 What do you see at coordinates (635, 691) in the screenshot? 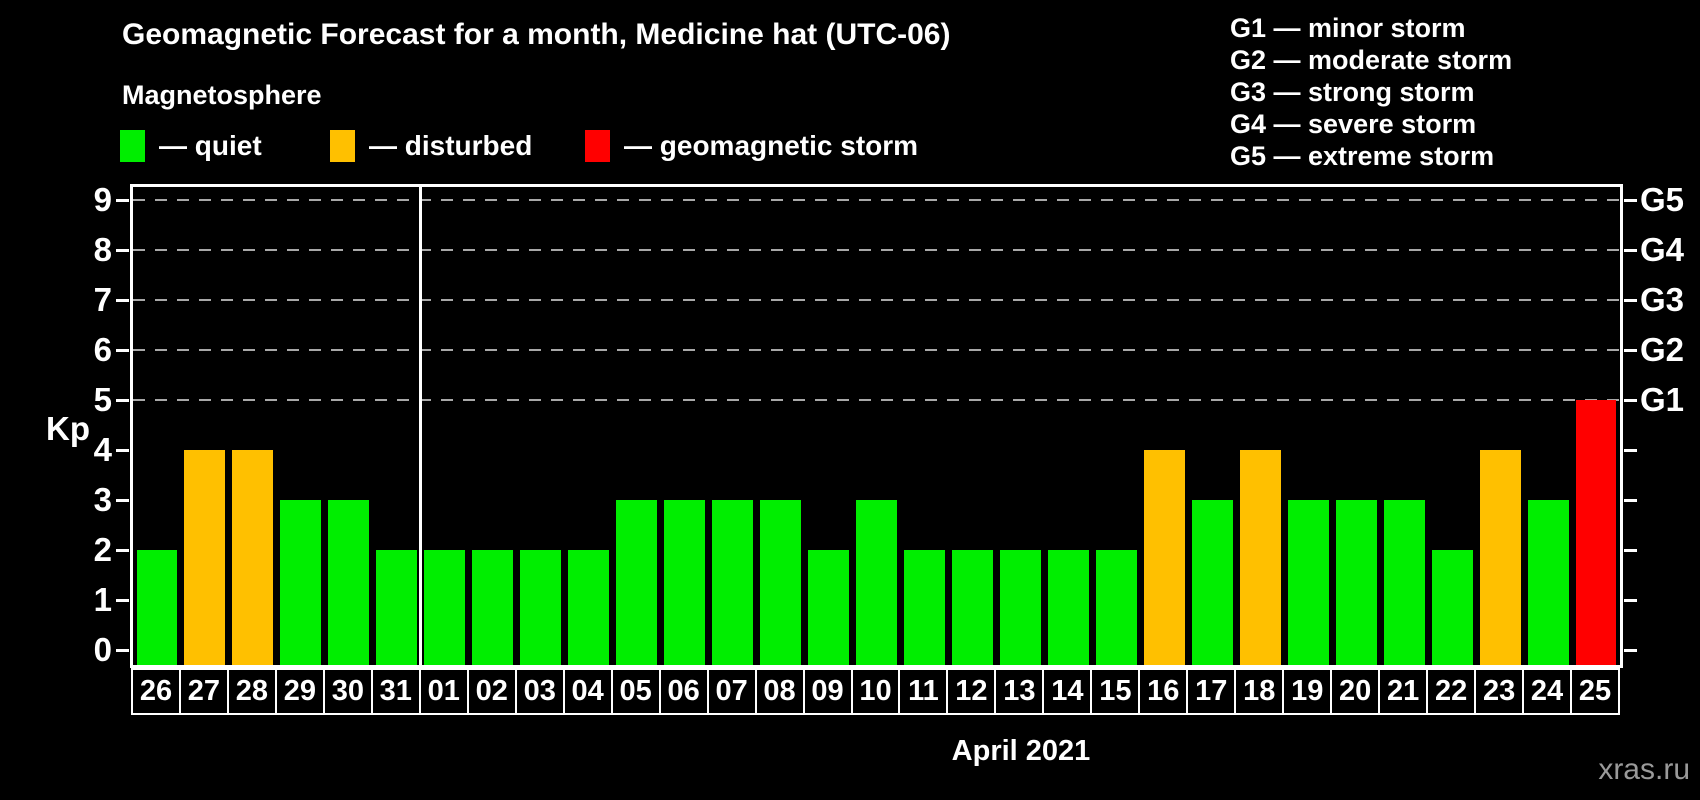
I see `day-label-cell: 05` at bounding box center [635, 691].